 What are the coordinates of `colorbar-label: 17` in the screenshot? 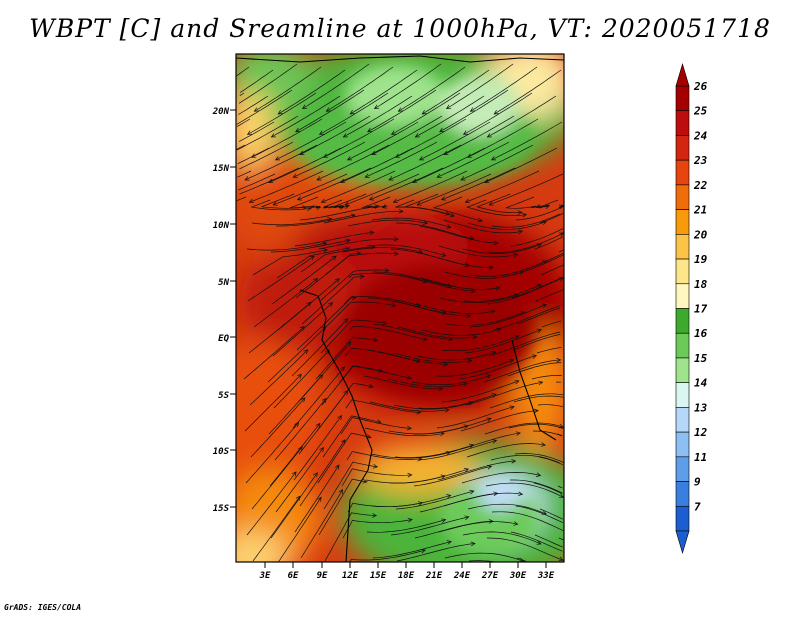 It's located at (701, 309).